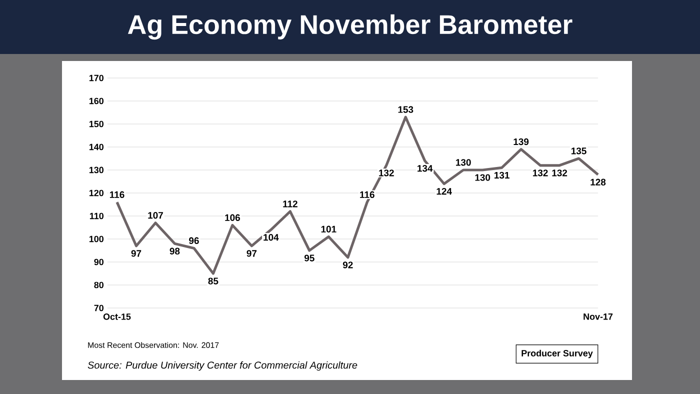 This screenshot has height=394, width=700. Describe the element at coordinates (598, 182) in the screenshot. I see `data-label: 128` at that location.